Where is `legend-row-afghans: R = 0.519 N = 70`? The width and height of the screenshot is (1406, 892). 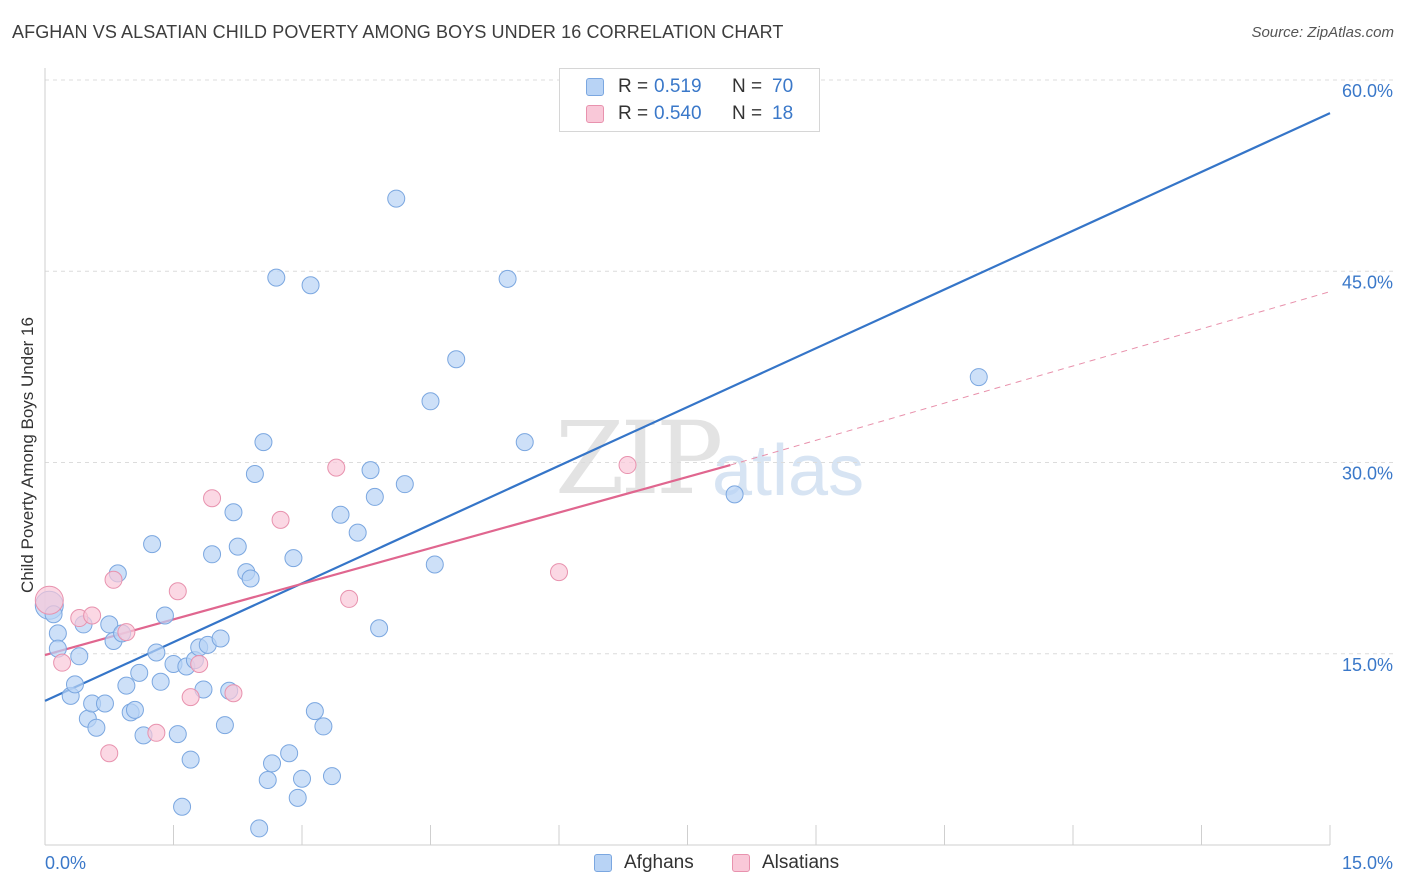
legend-row-afghans: R = 0.519 N = 70 is located at coordinates (689, 87).